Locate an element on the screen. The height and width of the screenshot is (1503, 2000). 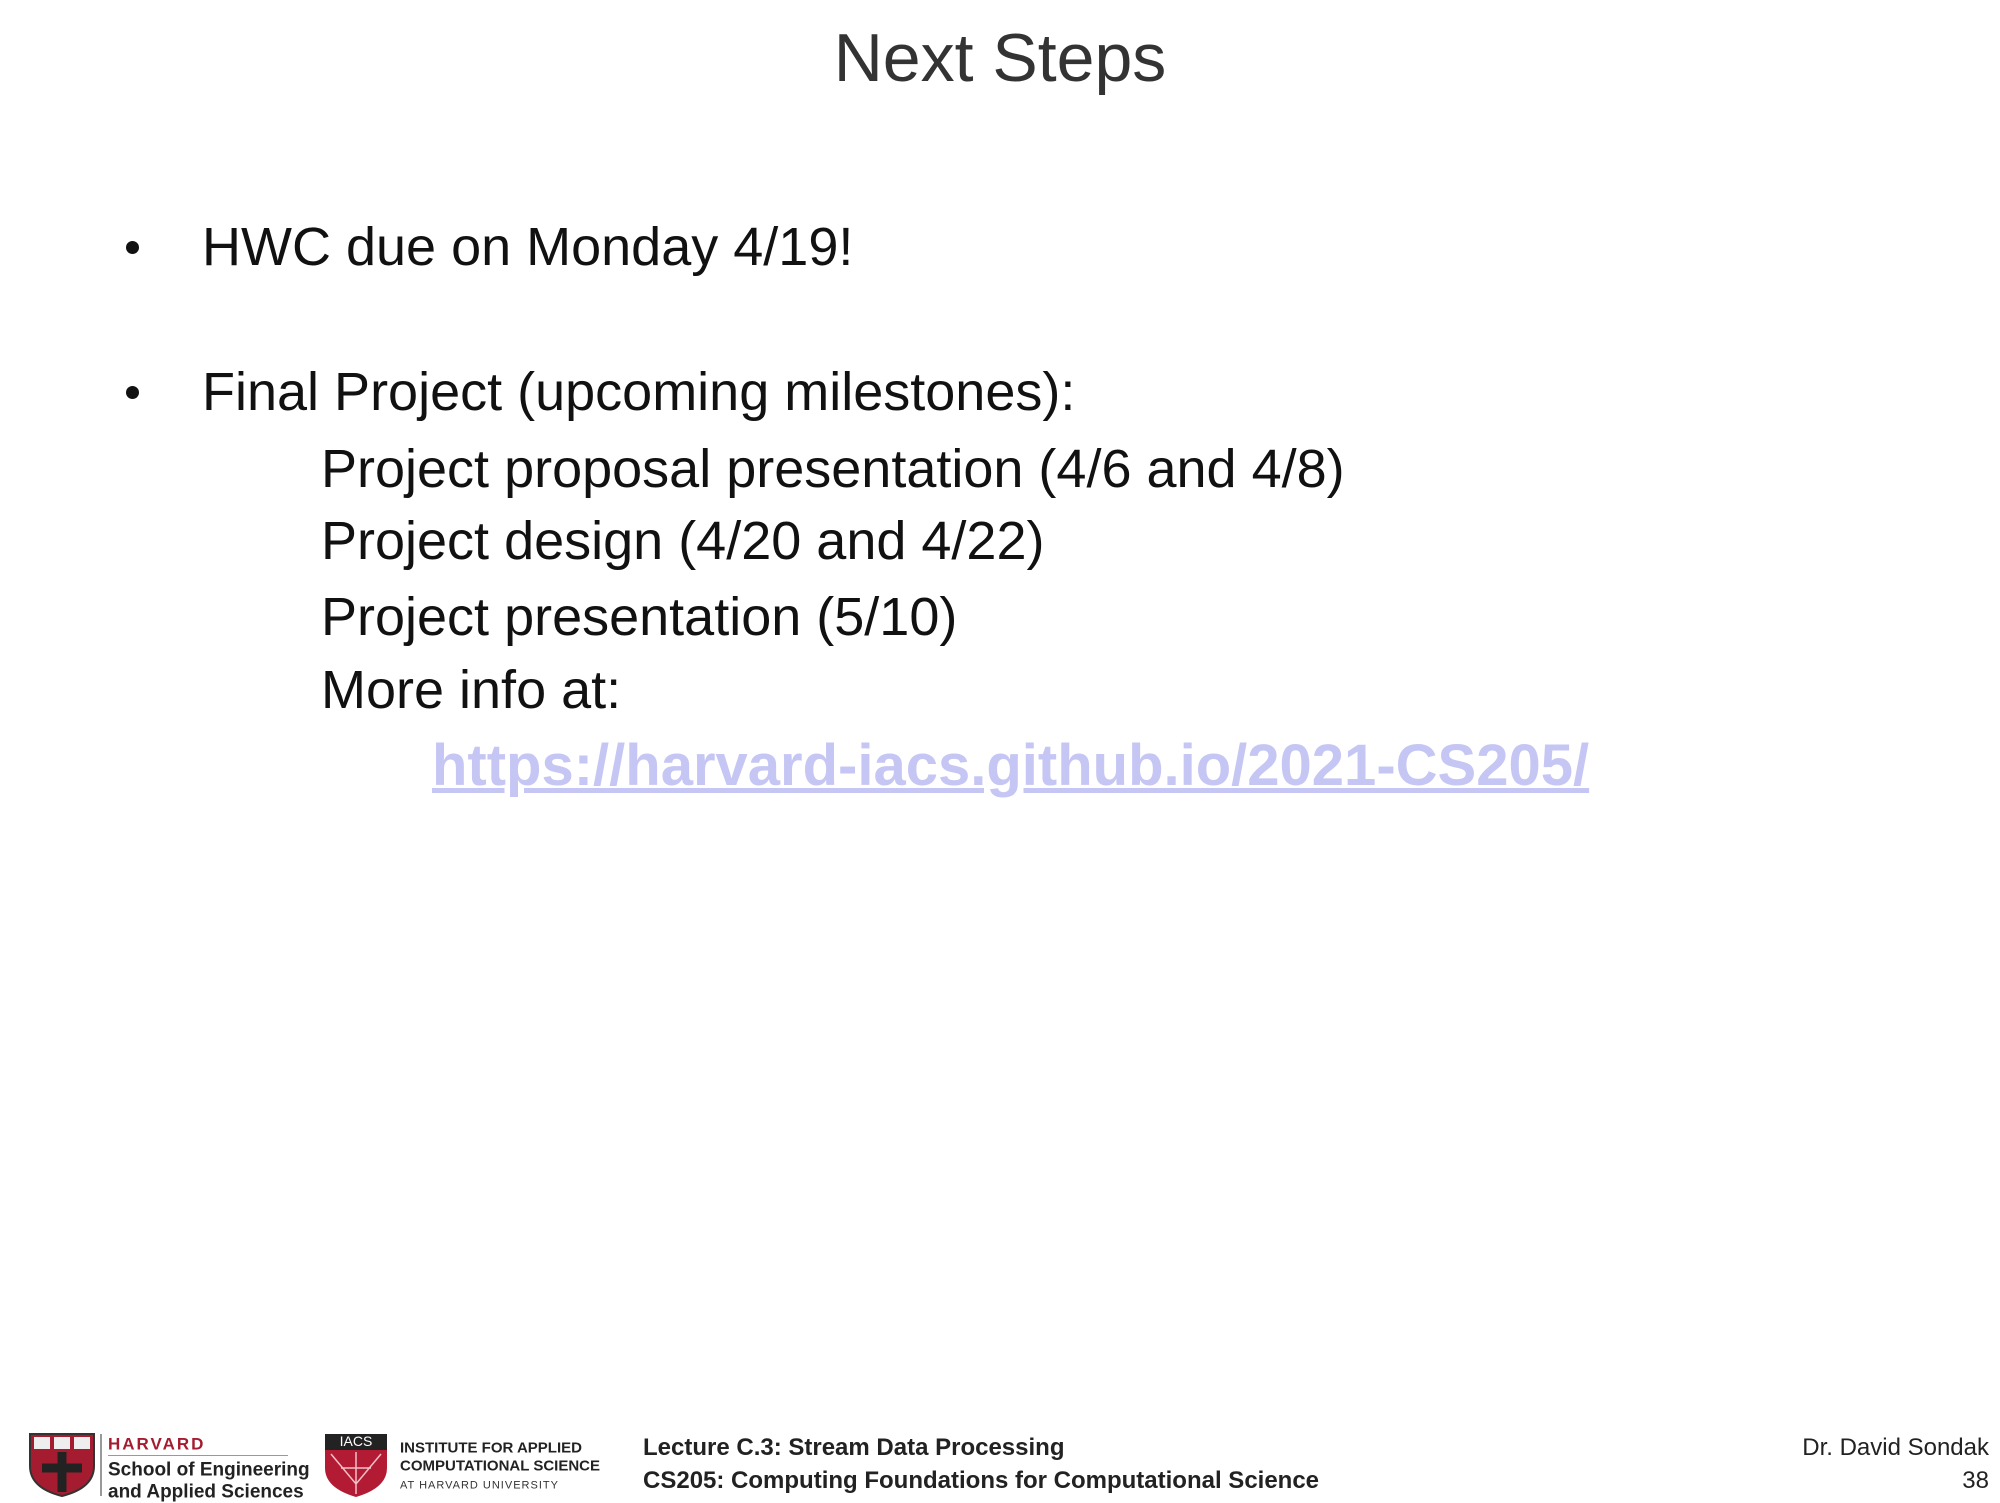
seas-shield is located at coordinates (62, 1465).